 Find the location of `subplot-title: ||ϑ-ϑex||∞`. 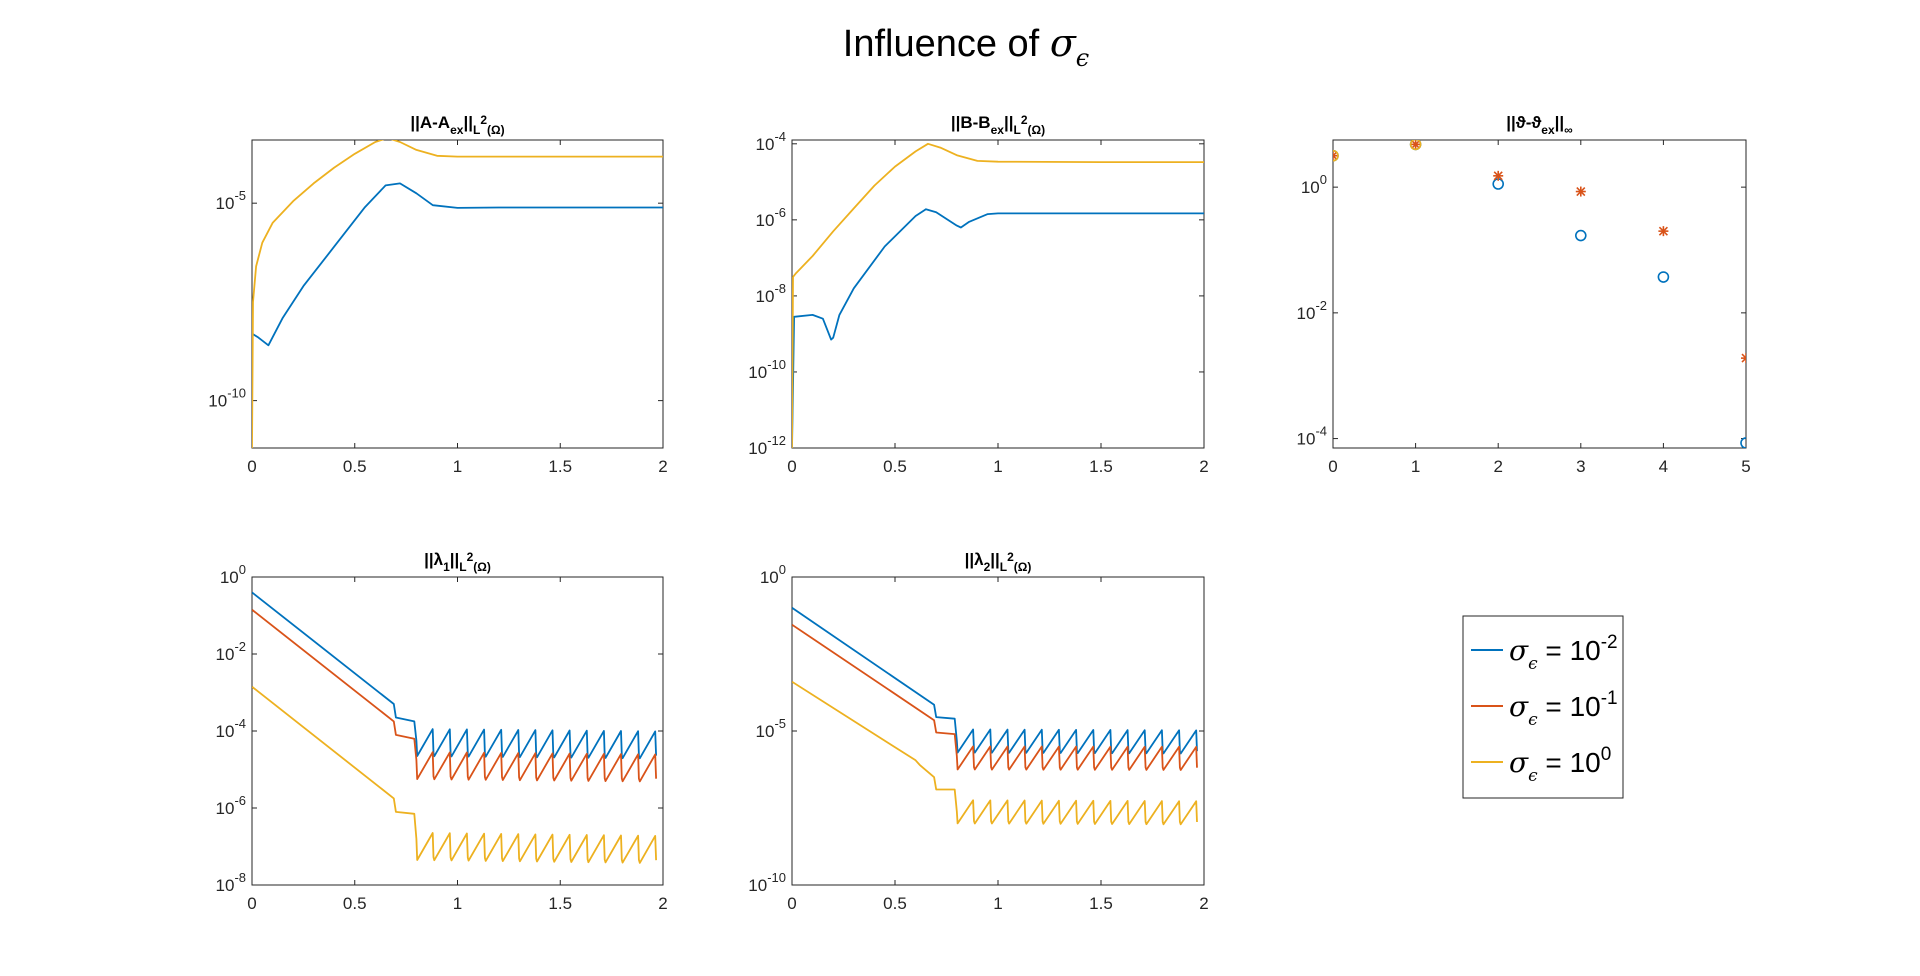

subplot-title: ||ϑ-ϑex||∞ is located at coordinates (1539, 125).